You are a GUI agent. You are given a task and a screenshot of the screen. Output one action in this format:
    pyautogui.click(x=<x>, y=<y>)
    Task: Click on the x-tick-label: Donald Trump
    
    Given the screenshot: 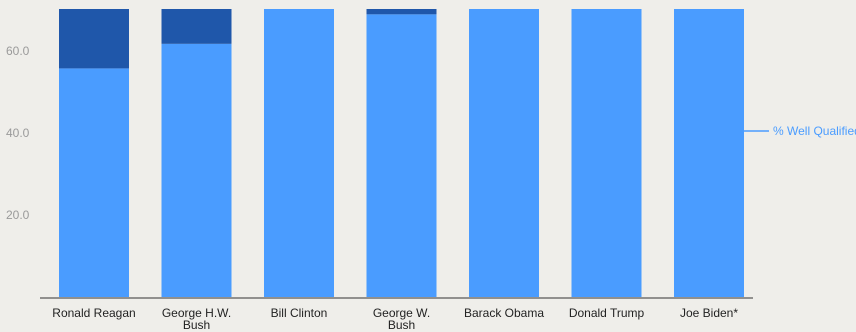 What is the action you would take?
    pyautogui.click(x=607, y=313)
    